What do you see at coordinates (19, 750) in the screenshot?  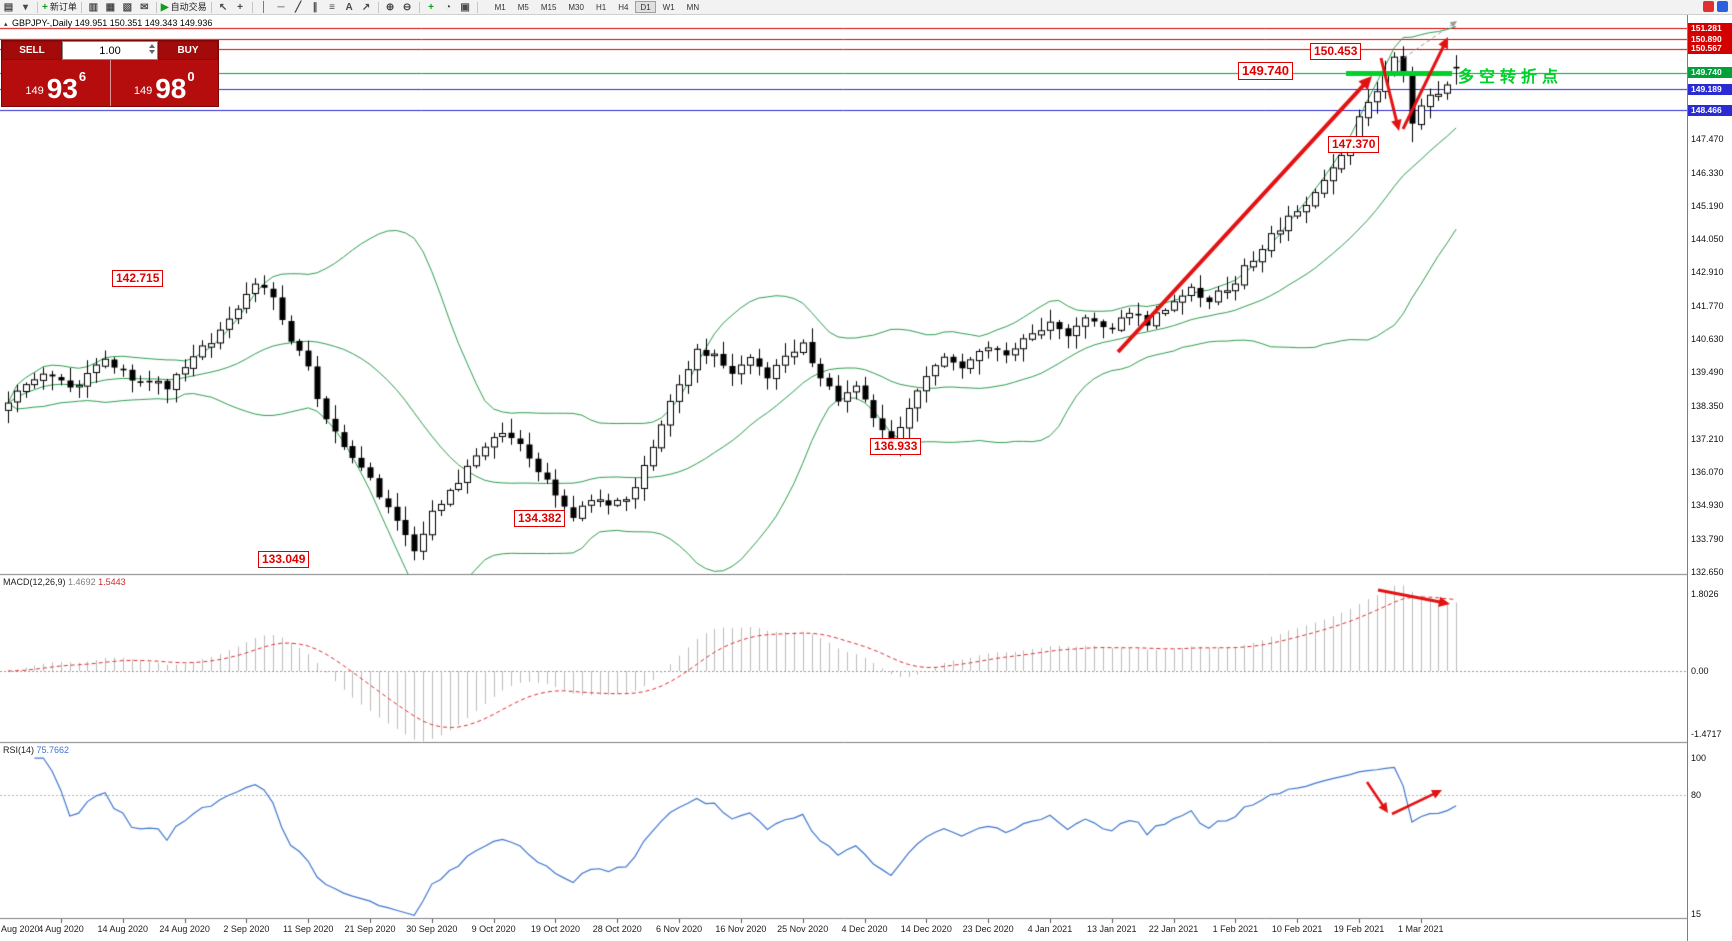 I see `rsi-name: RSI(14)` at bounding box center [19, 750].